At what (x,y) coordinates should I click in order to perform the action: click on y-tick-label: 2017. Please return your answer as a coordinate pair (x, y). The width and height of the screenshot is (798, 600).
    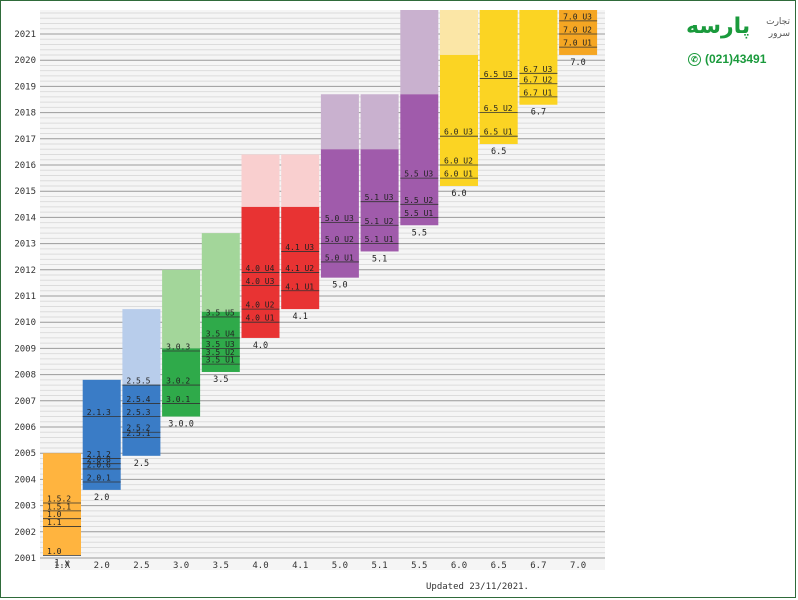
    Looking at the image, I should click on (25, 140).